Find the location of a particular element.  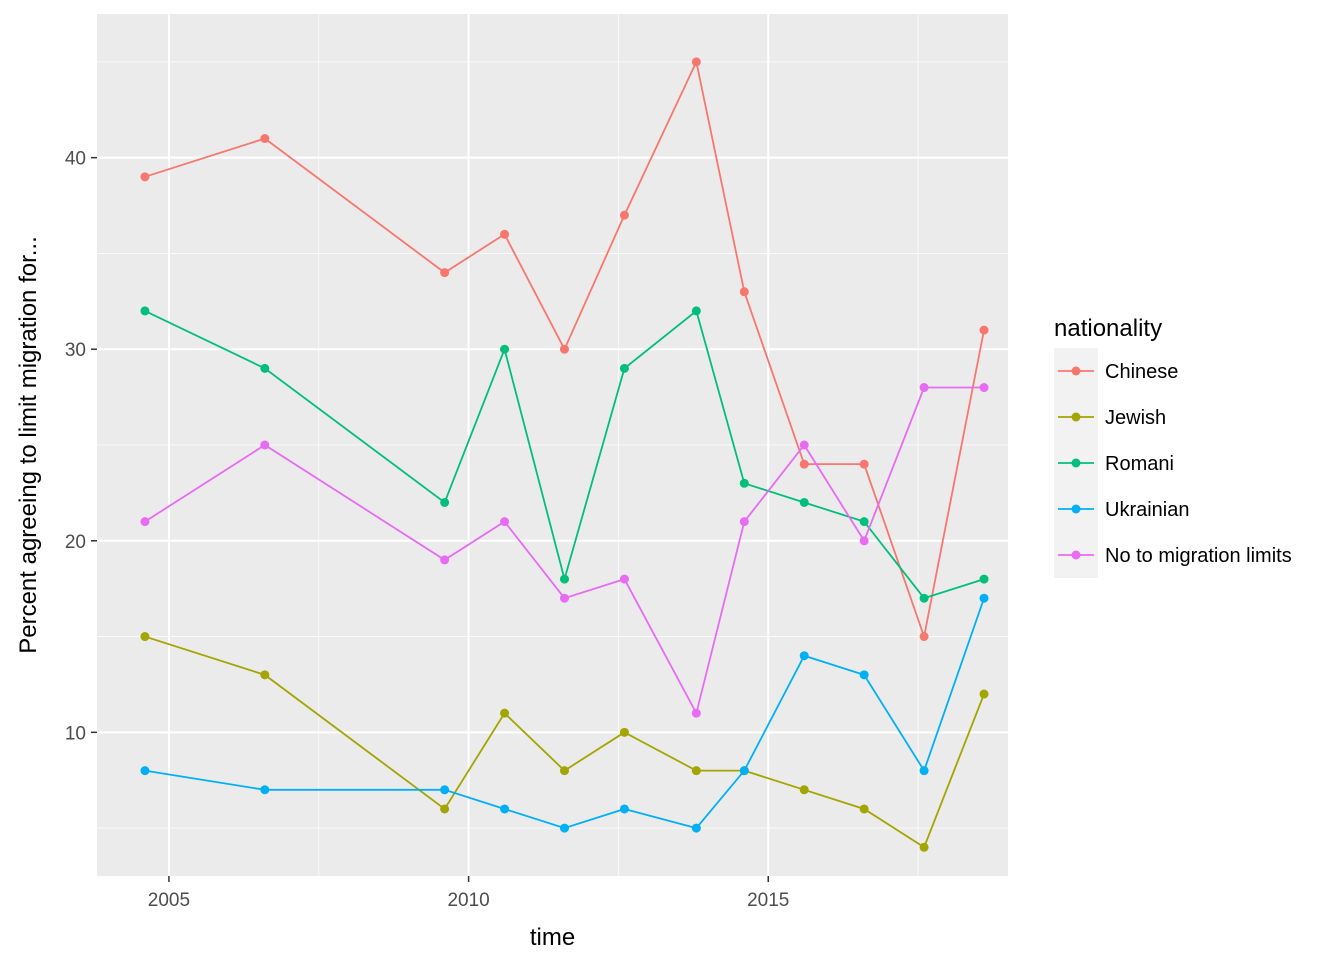

x-axis: 2005 2010 2015 is located at coordinates (468, 893).